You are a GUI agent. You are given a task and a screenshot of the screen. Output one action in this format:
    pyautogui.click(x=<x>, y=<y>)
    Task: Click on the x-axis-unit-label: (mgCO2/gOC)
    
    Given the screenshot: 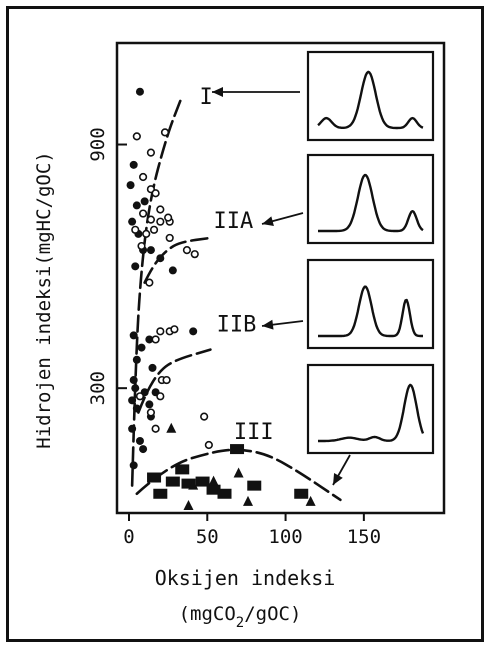 What is the action you would take?
    pyautogui.click(x=240, y=617)
    